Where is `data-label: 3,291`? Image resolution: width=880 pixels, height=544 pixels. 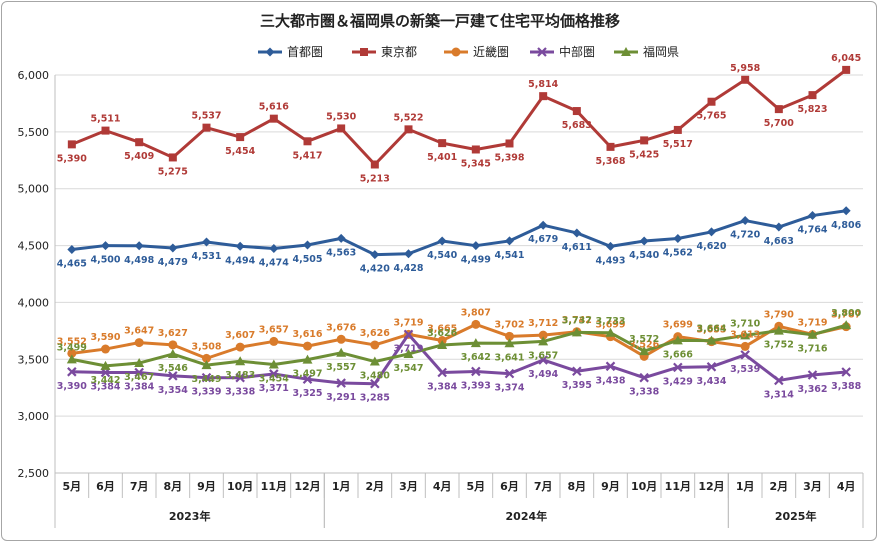 data-label: 3,291 is located at coordinates (341, 397).